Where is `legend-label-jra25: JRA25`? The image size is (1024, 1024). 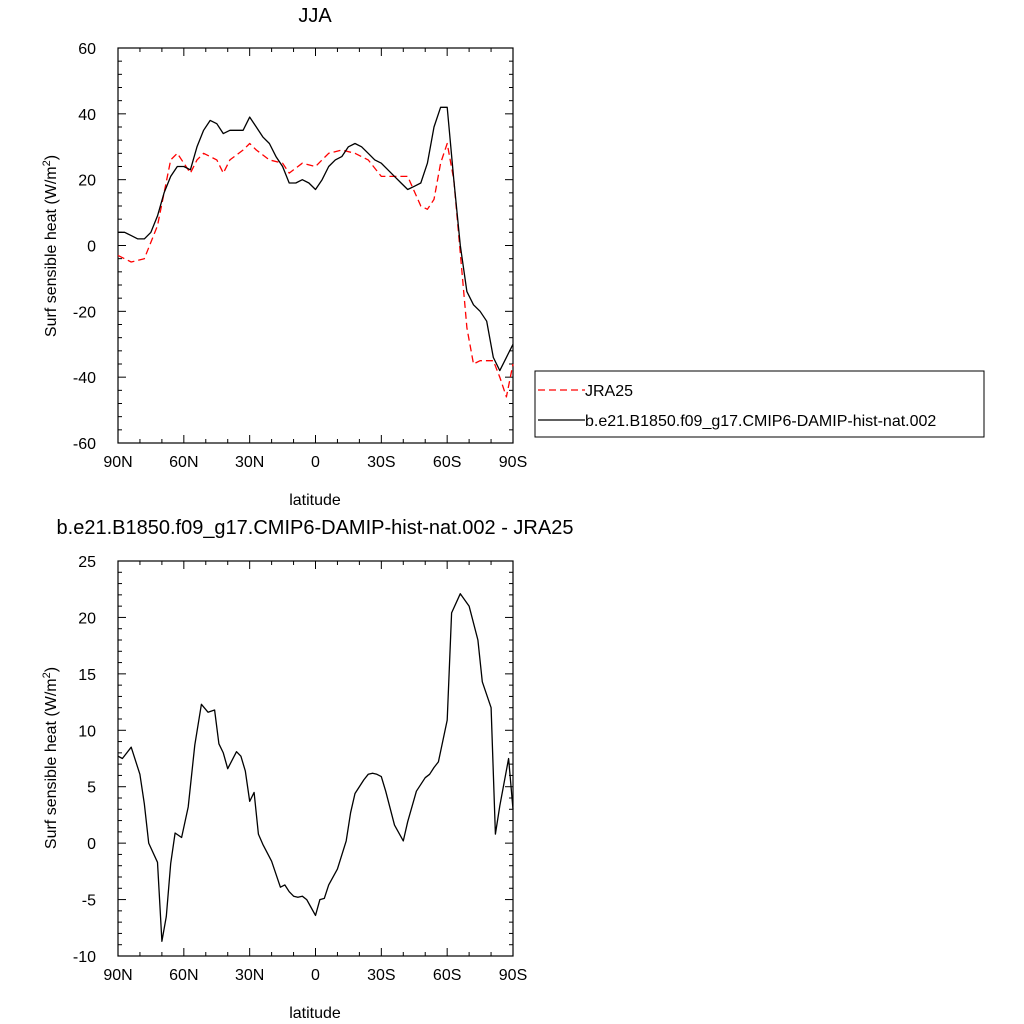
legend-label-jra25: JRA25 is located at coordinates (609, 391).